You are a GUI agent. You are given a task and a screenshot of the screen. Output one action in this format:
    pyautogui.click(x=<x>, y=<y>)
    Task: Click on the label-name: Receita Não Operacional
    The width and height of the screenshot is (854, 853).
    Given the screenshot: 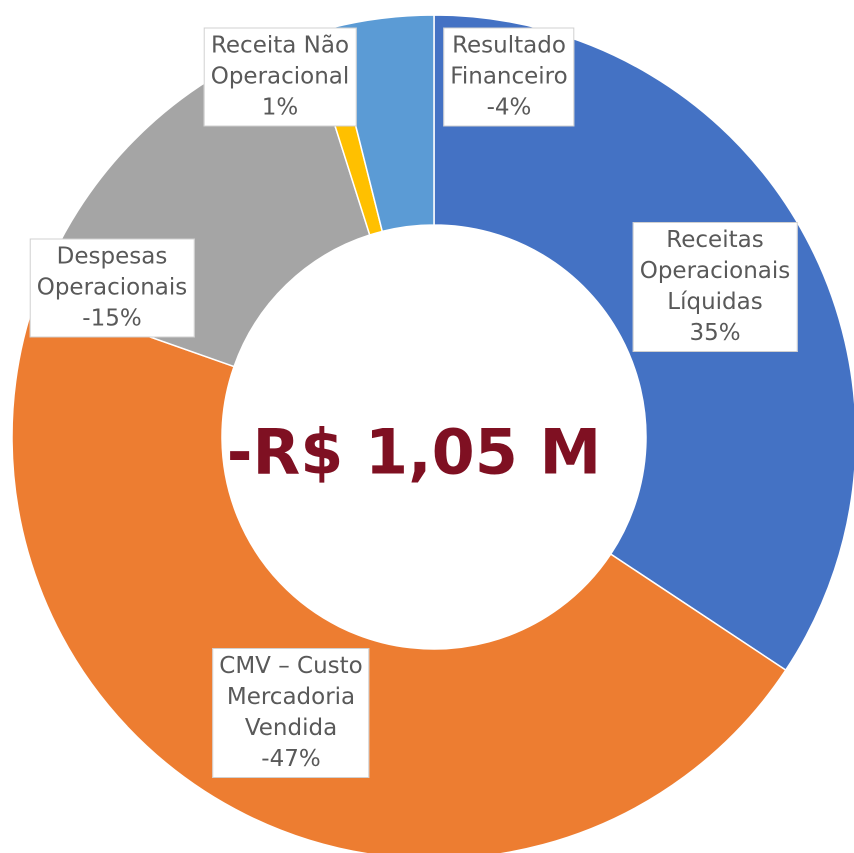 What is the action you would take?
    pyautogui.click(x=280, y=61)
    